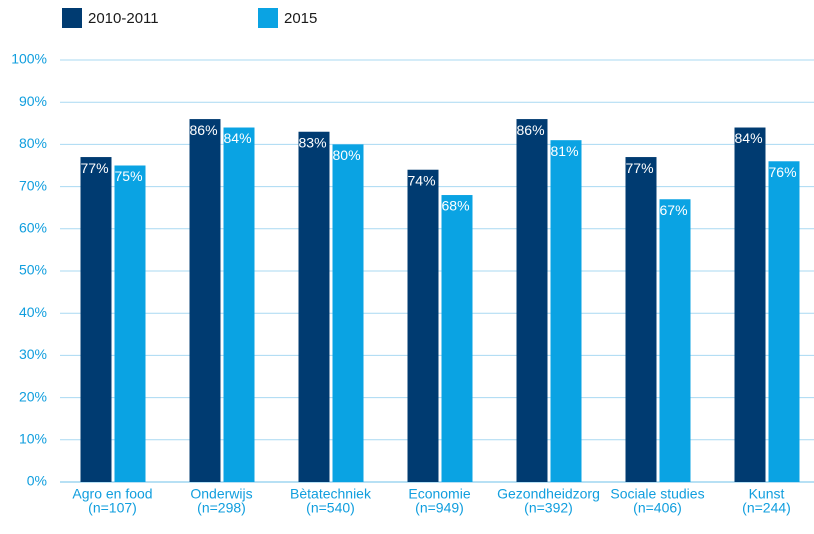 The width and height of the screenshot is (814, 534). Describe the element at coordinates (129, 176) in the screenshot. I see `data-label: 75%` at that location.